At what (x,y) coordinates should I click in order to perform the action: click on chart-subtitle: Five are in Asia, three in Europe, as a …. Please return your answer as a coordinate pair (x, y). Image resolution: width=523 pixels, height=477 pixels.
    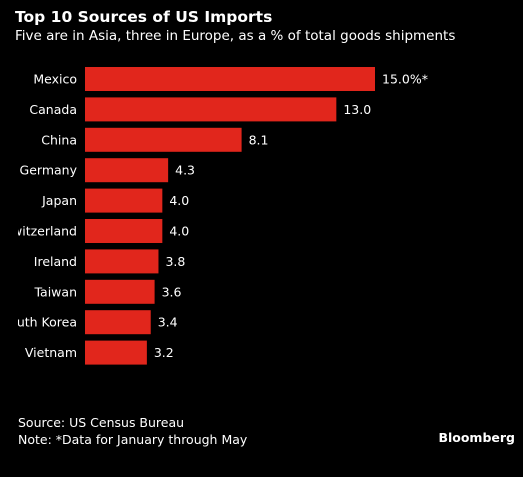
    Looking at the image, I should click on (235, 36).